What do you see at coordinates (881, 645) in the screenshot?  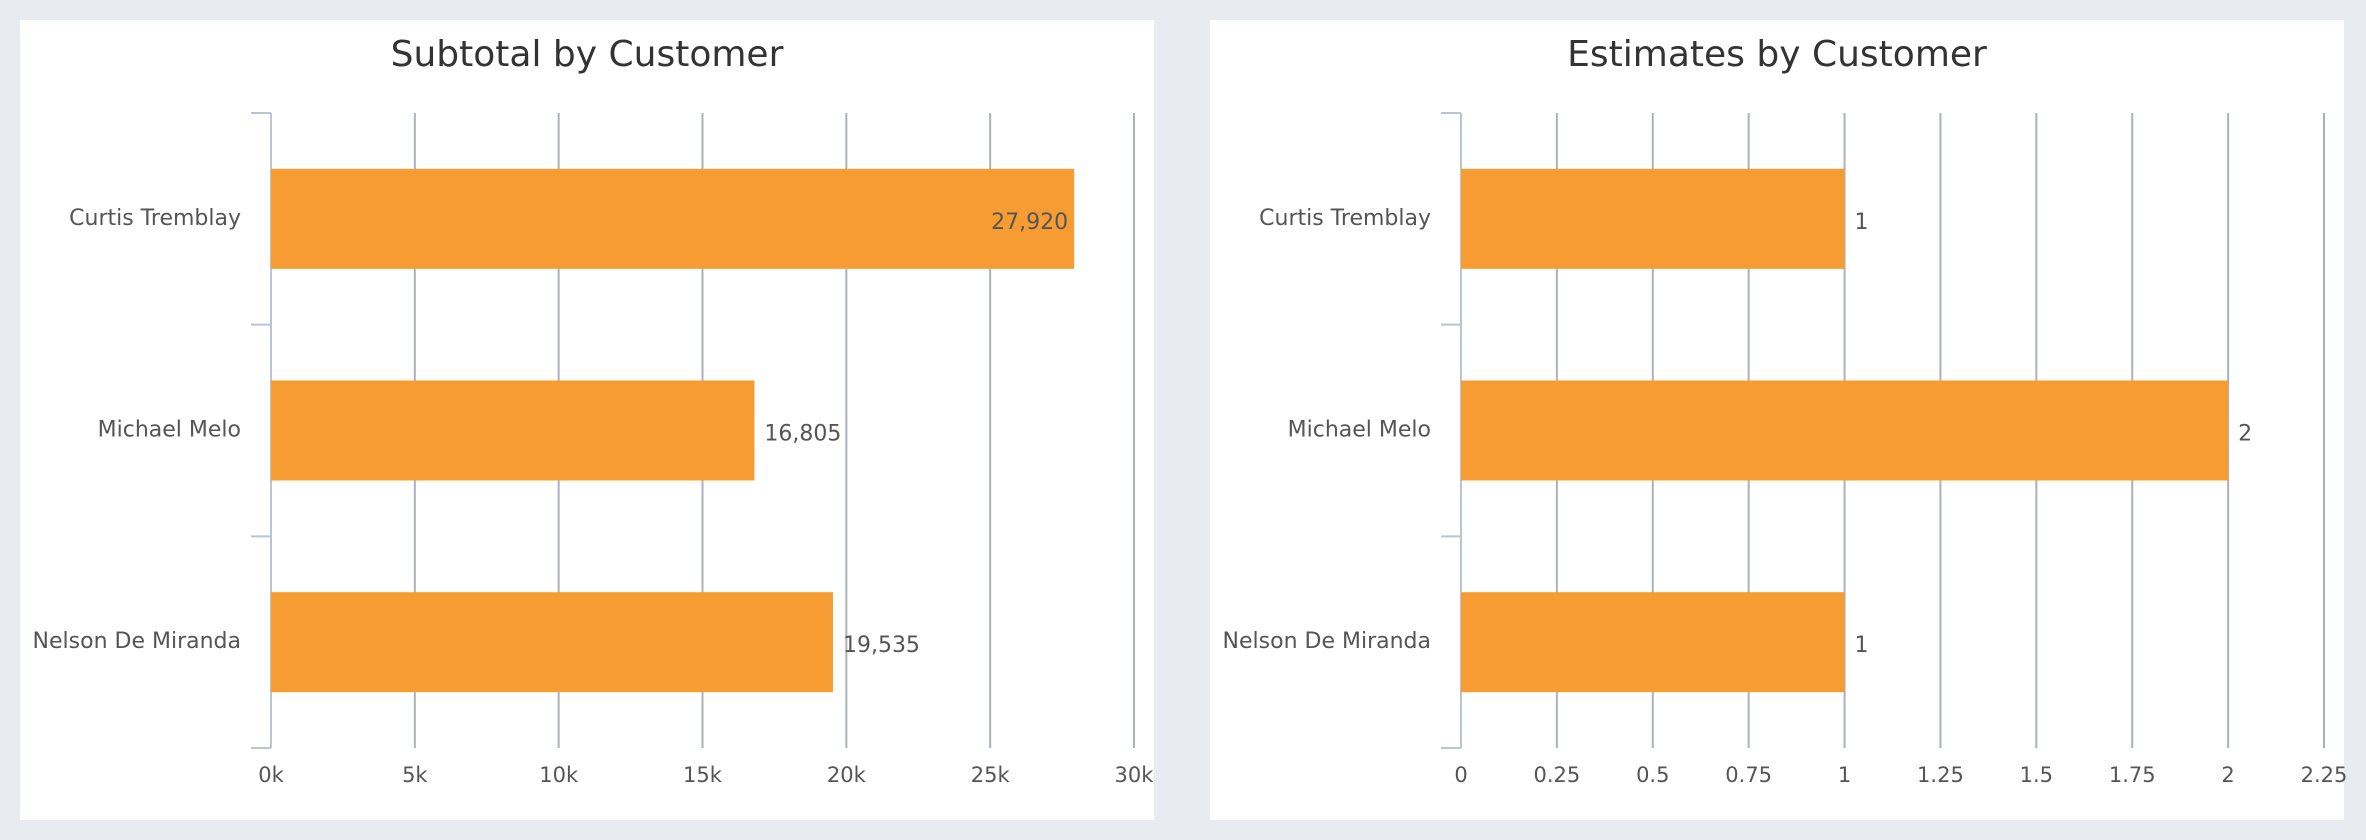 I see `data-label: 19,535` at bounding box center [881, 645].